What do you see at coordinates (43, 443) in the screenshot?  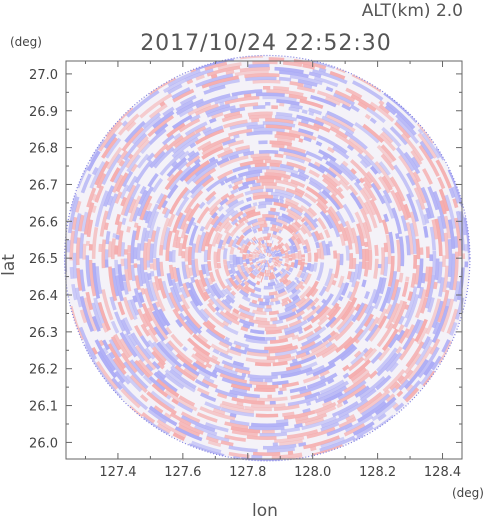 I see `y-tick-label: 26.0` at bounding box center [43, 443].